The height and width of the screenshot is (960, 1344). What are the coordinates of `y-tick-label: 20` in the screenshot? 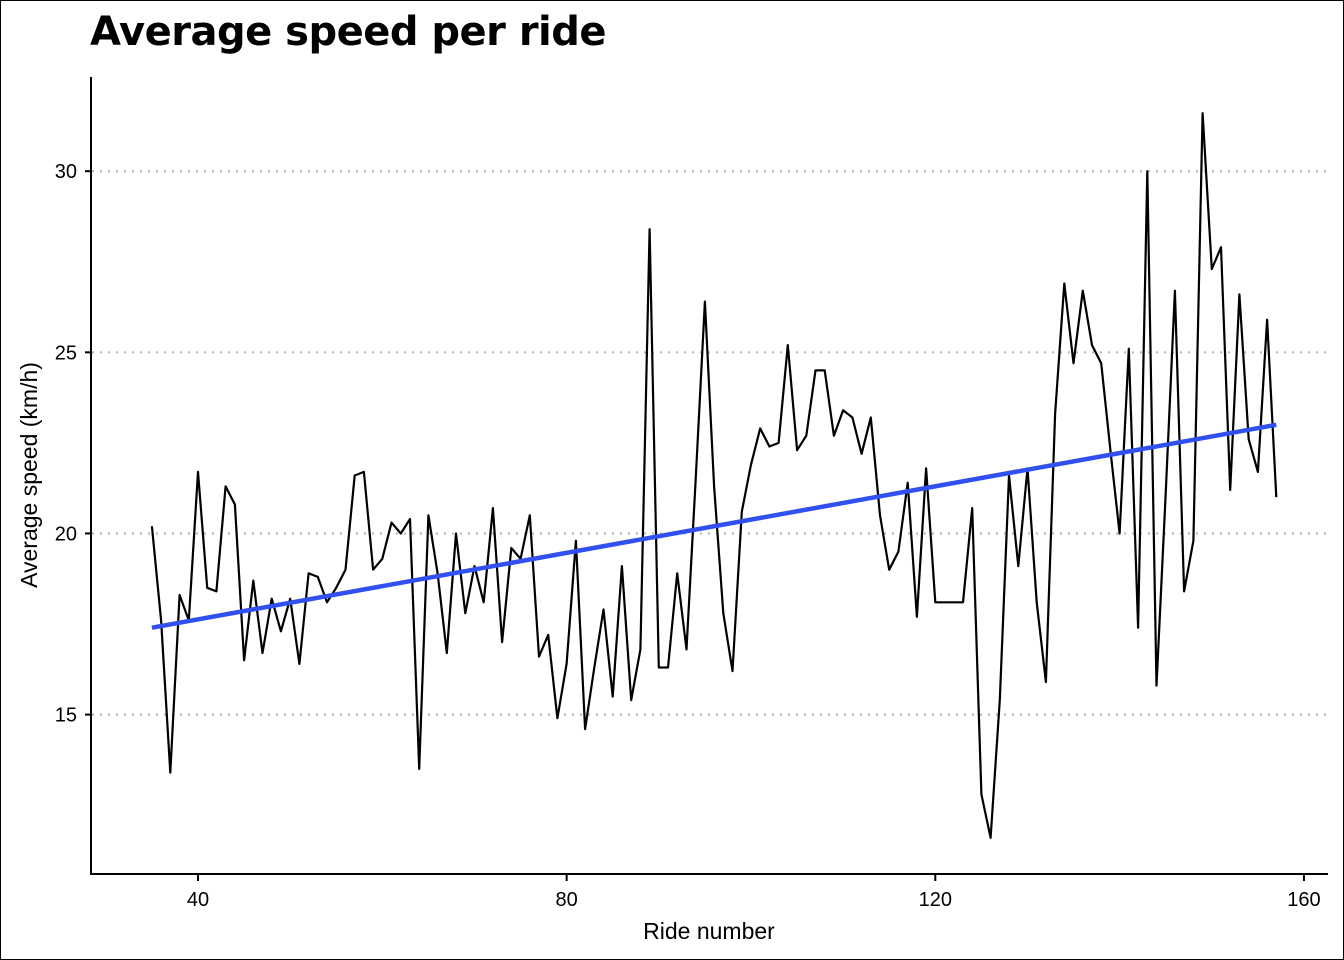 It's located at (66, 534).